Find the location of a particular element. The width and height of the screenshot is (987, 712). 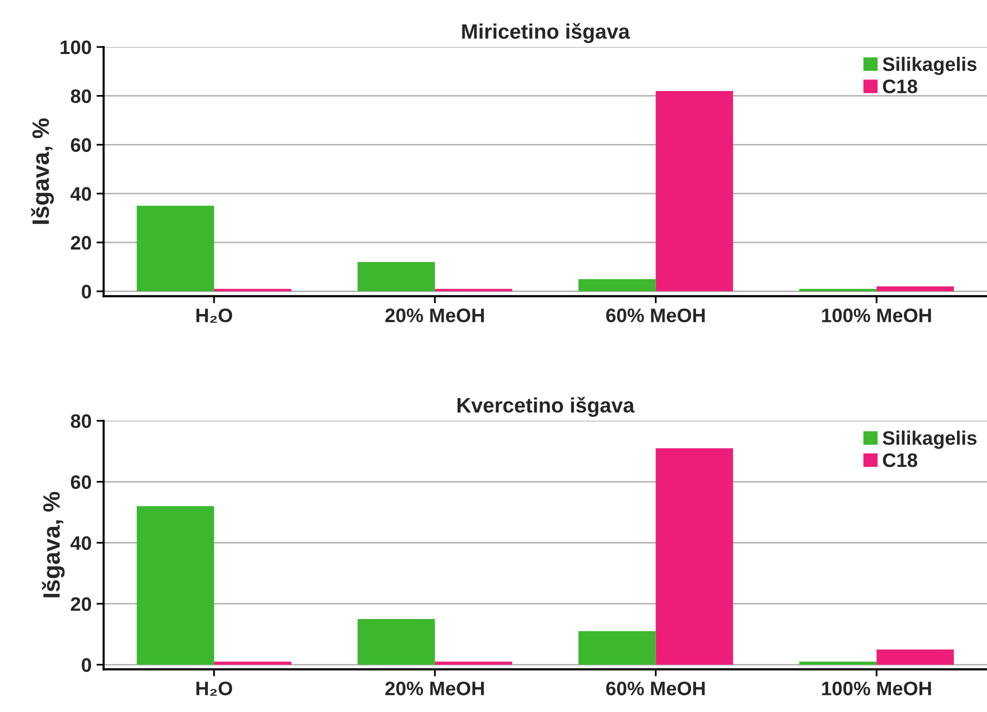

y-tick-label: 100 is located at coordinates (76, 47).